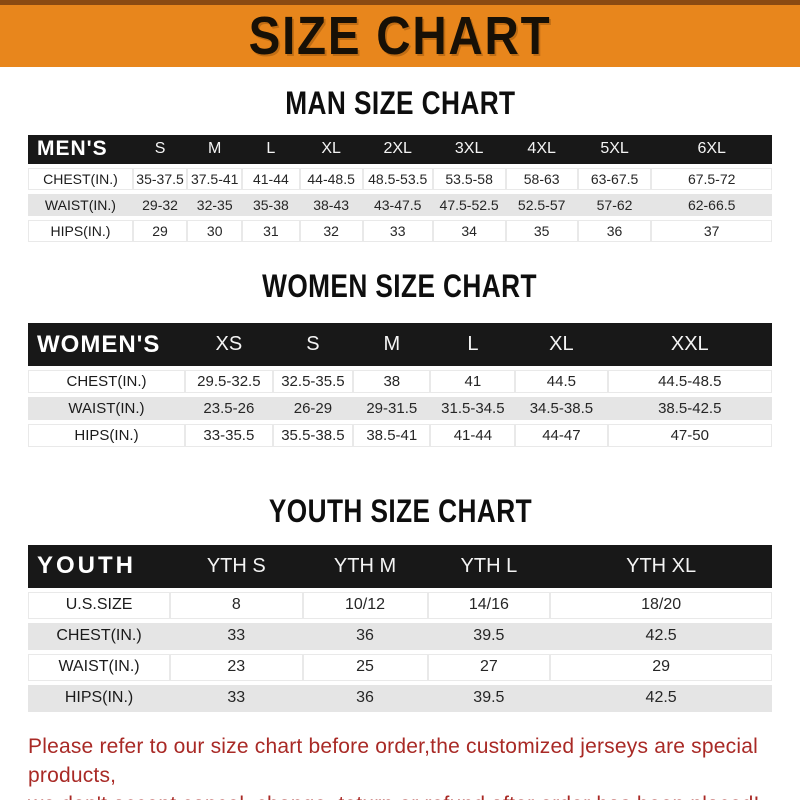 The width and height of the screenshot is (800, 800). Describe the element at coordinates (711, 230) in the screenshot. I see `size-value-cell: 37` at that location.